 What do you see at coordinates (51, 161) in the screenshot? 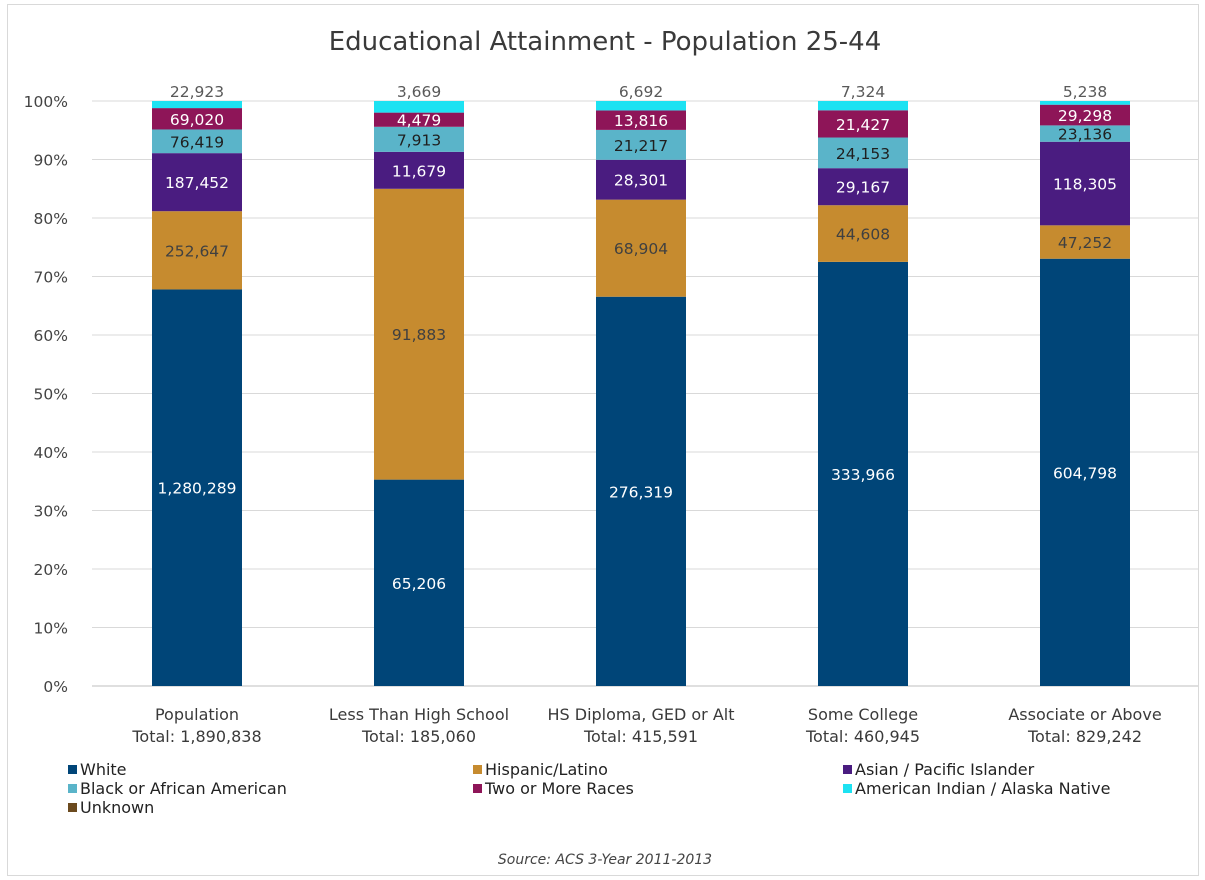
I see `y-tick-label: 90%` at bounding box center [51, 161].